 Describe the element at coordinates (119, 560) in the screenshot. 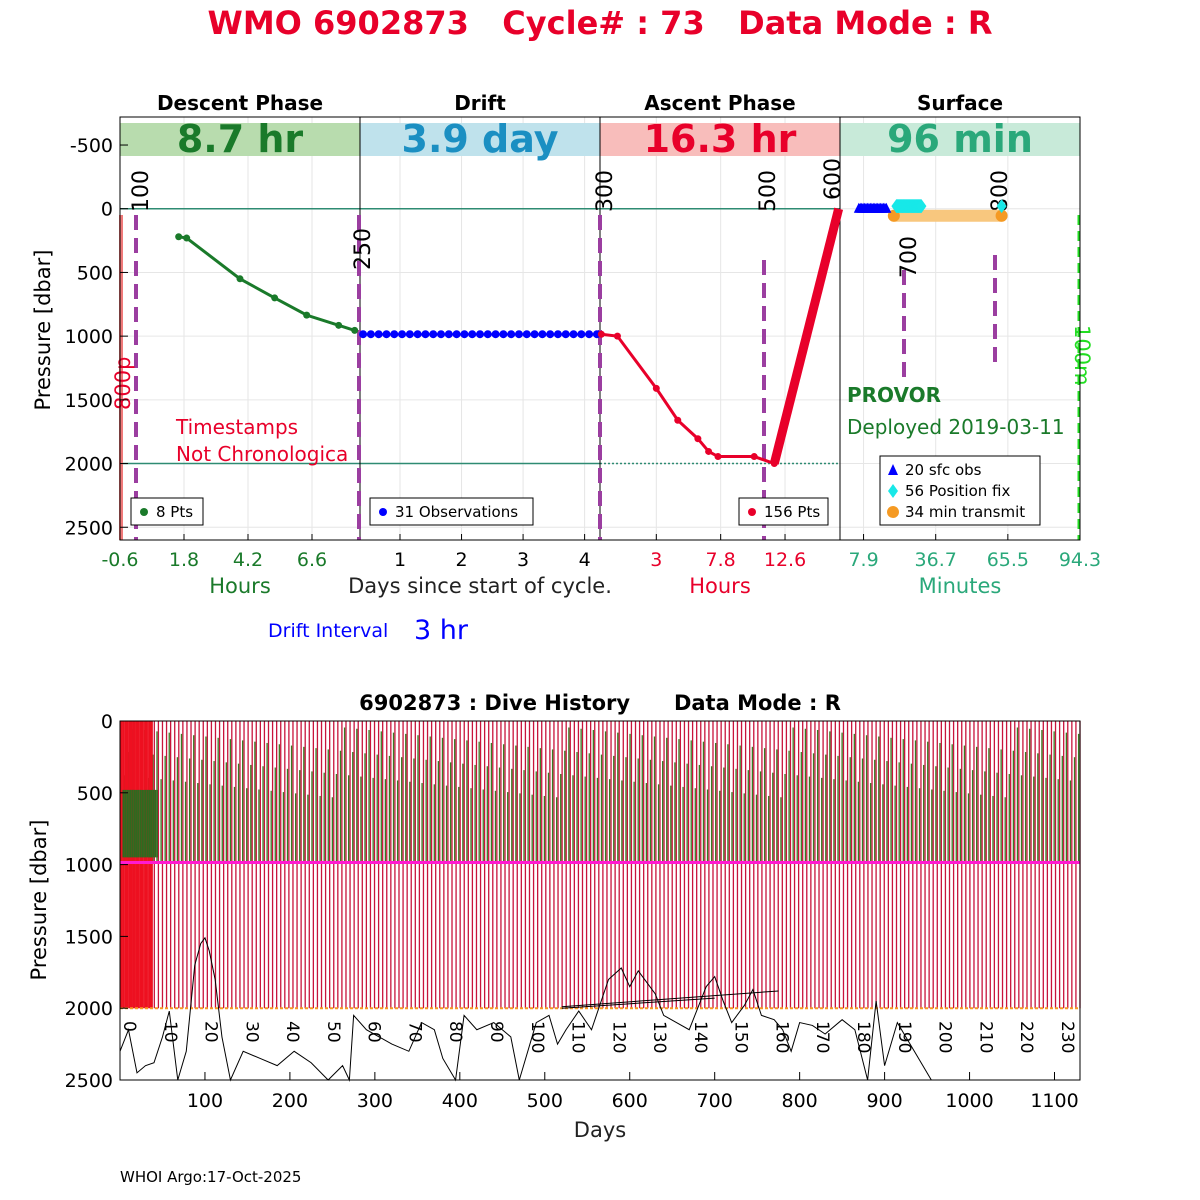

I see `x-tick-label: -0.6` at that location.